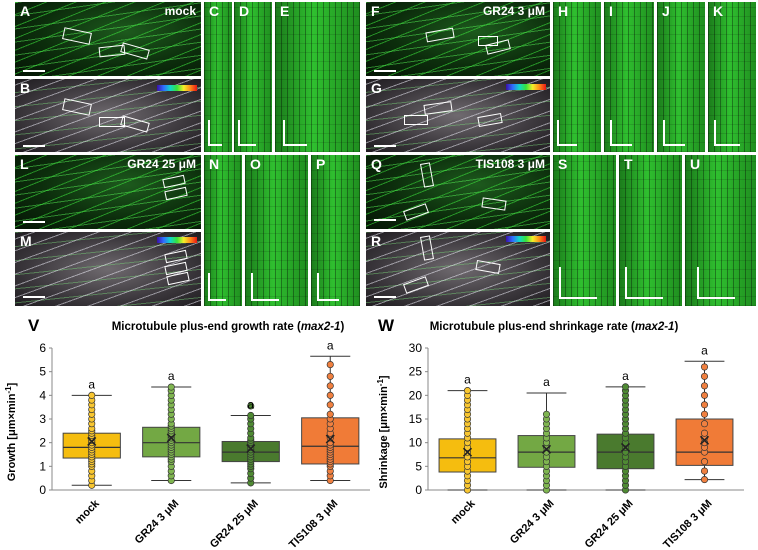  What do you see at coordinates (317, 77) in the screenshot?
I see `panel-e-kymograph: E` at bounding box center [317, 77].